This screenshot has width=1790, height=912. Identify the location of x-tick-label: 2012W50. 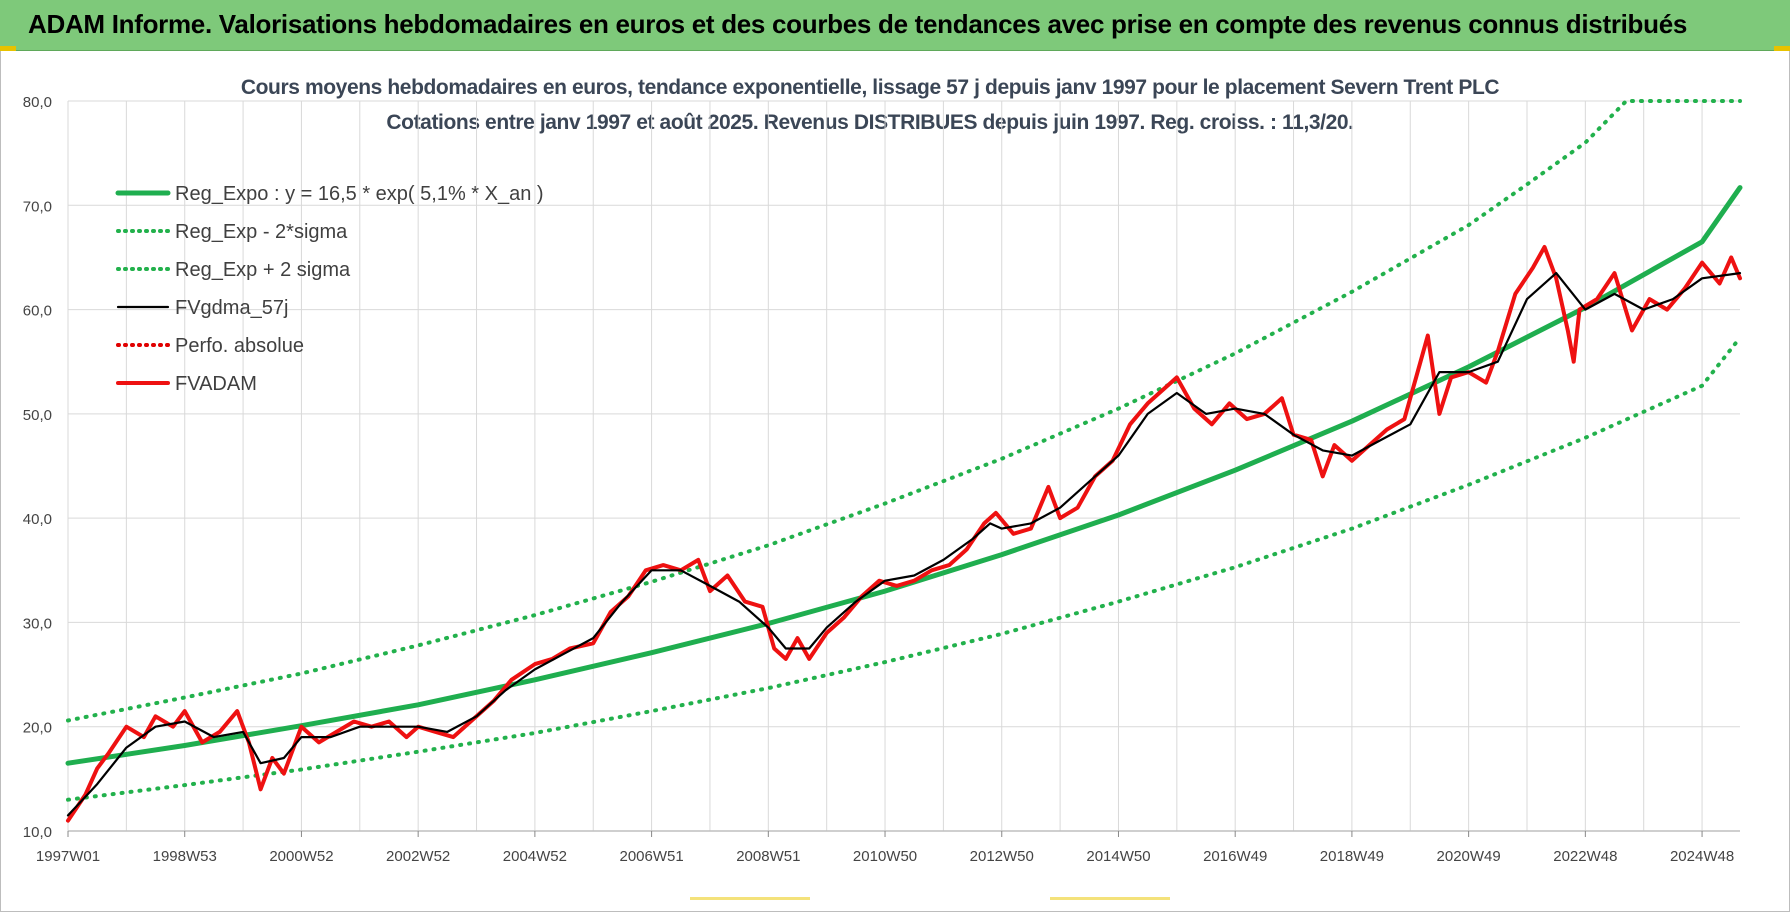
(1002, 856).